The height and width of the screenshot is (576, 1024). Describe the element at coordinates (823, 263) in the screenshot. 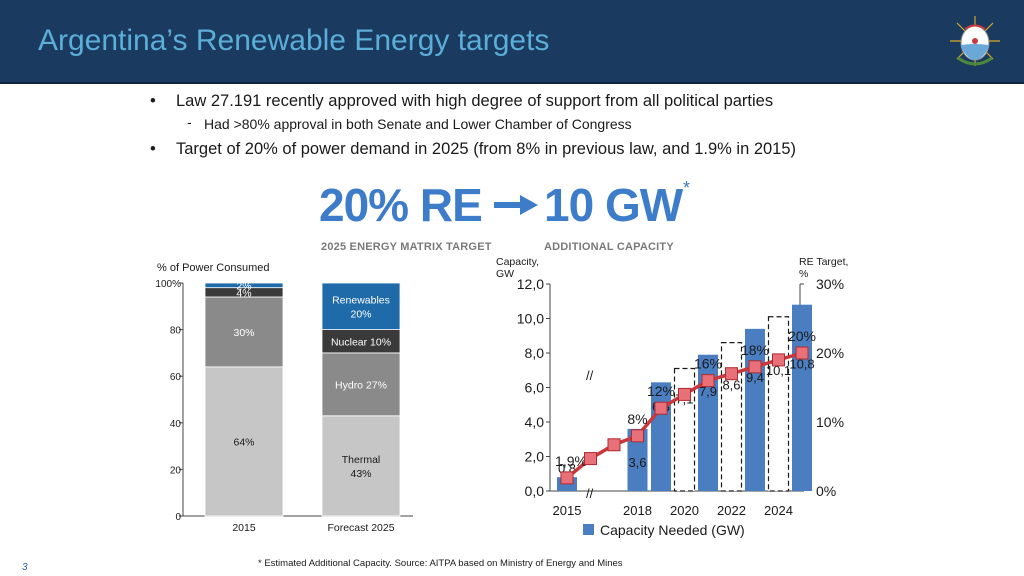

I see `y2-axis-label: RE Target,` at that location.